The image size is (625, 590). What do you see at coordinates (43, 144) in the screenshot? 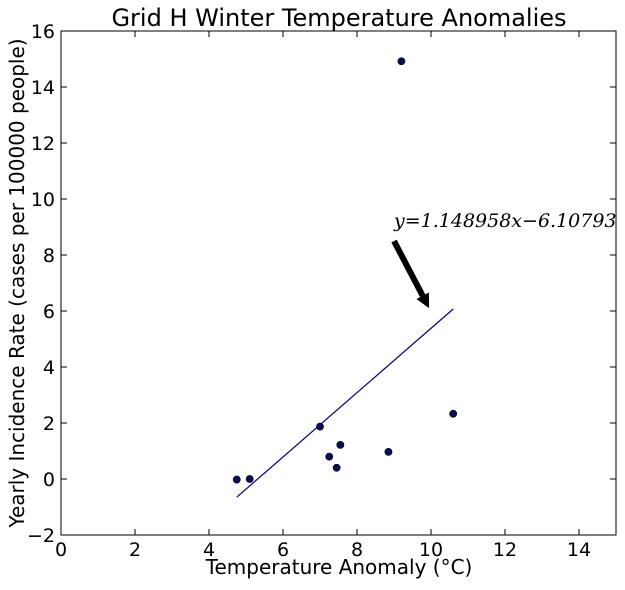
I see `y-tick-label: 12` at bounding box center [43, 144].